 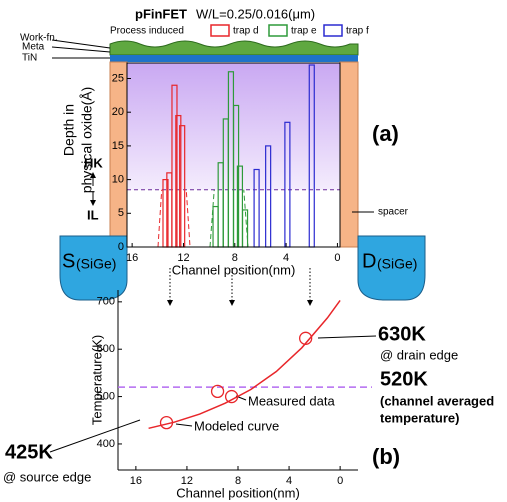 I want to click on spacer-label: spacer, so click(x=393, y=212).